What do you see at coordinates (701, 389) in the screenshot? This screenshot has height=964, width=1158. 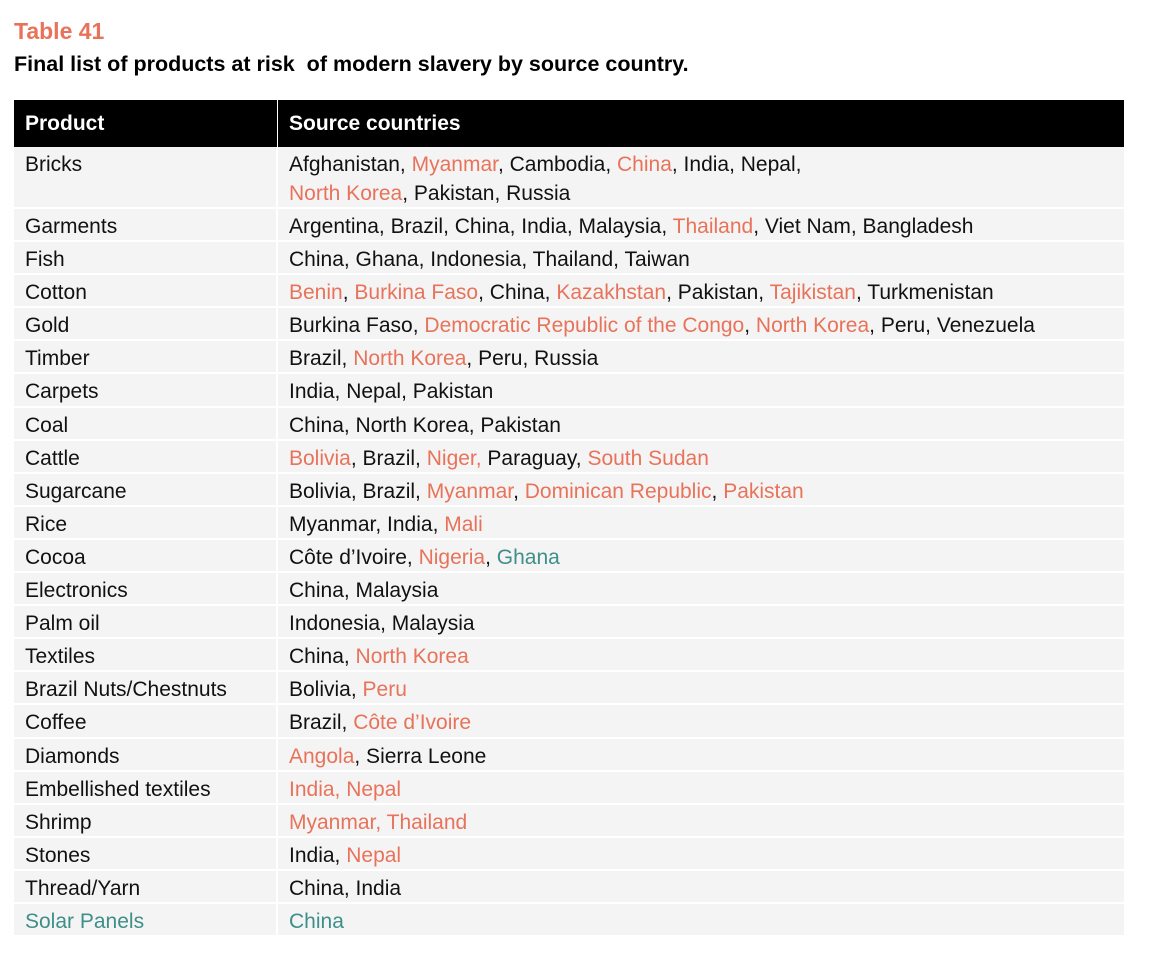 I see `source-countries-cell: India, Nepal, Pakistan` at bounding box center [701, 389].